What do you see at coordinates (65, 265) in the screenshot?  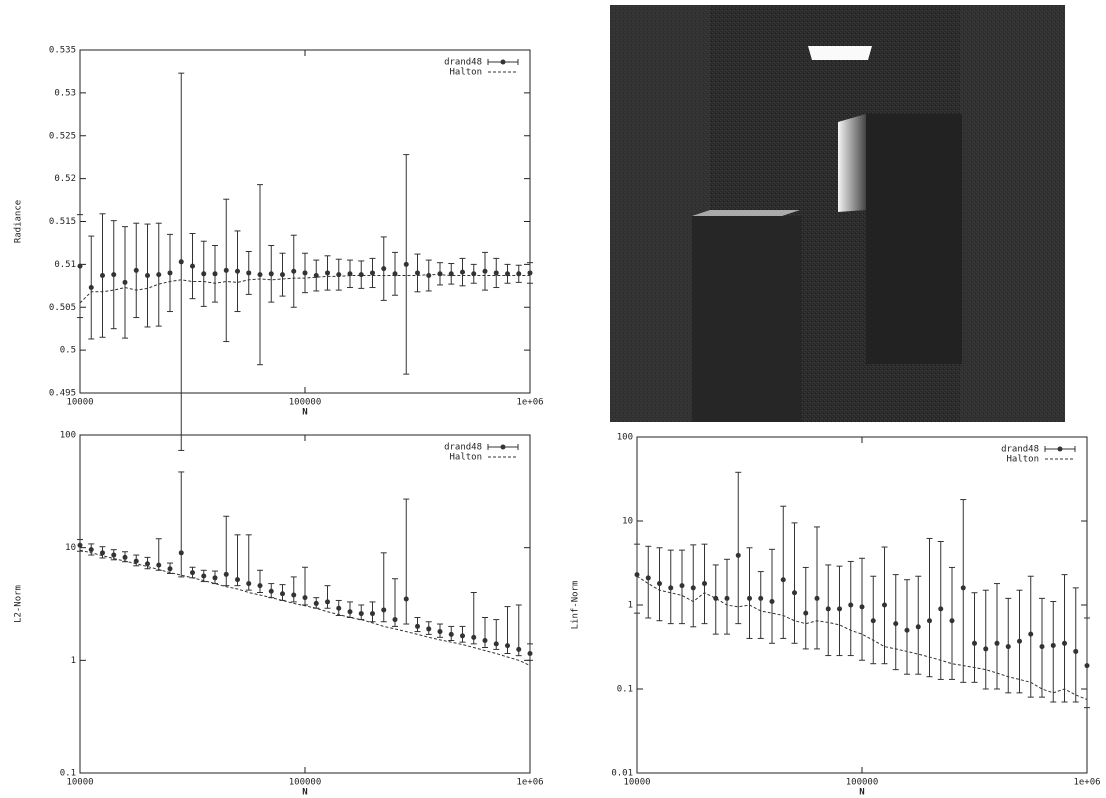 I see `y-tick-label: 0.51` at bounding box center [65, 265].